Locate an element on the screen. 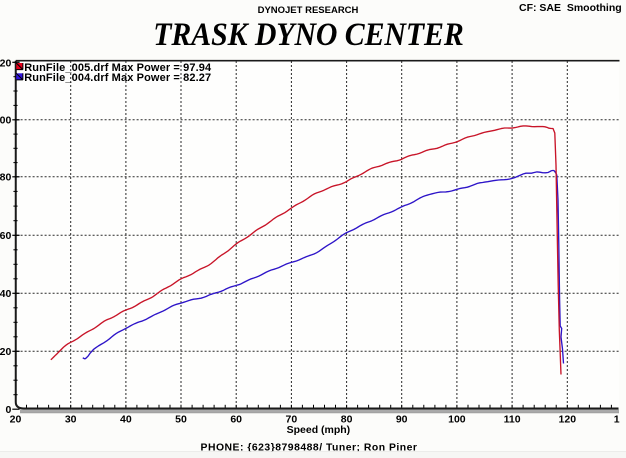 This screenshot has height=458, width=626. svg-text: 110 is located at coordinates (512, 419).